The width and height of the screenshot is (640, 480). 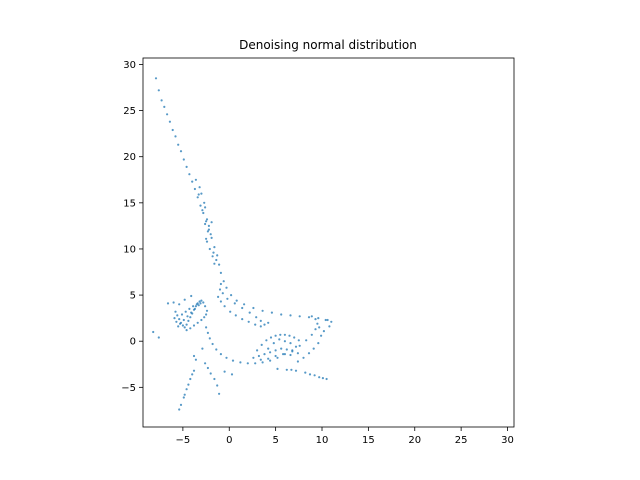 I want to click on y-tick-label: −5, so click(x=128, y=388).